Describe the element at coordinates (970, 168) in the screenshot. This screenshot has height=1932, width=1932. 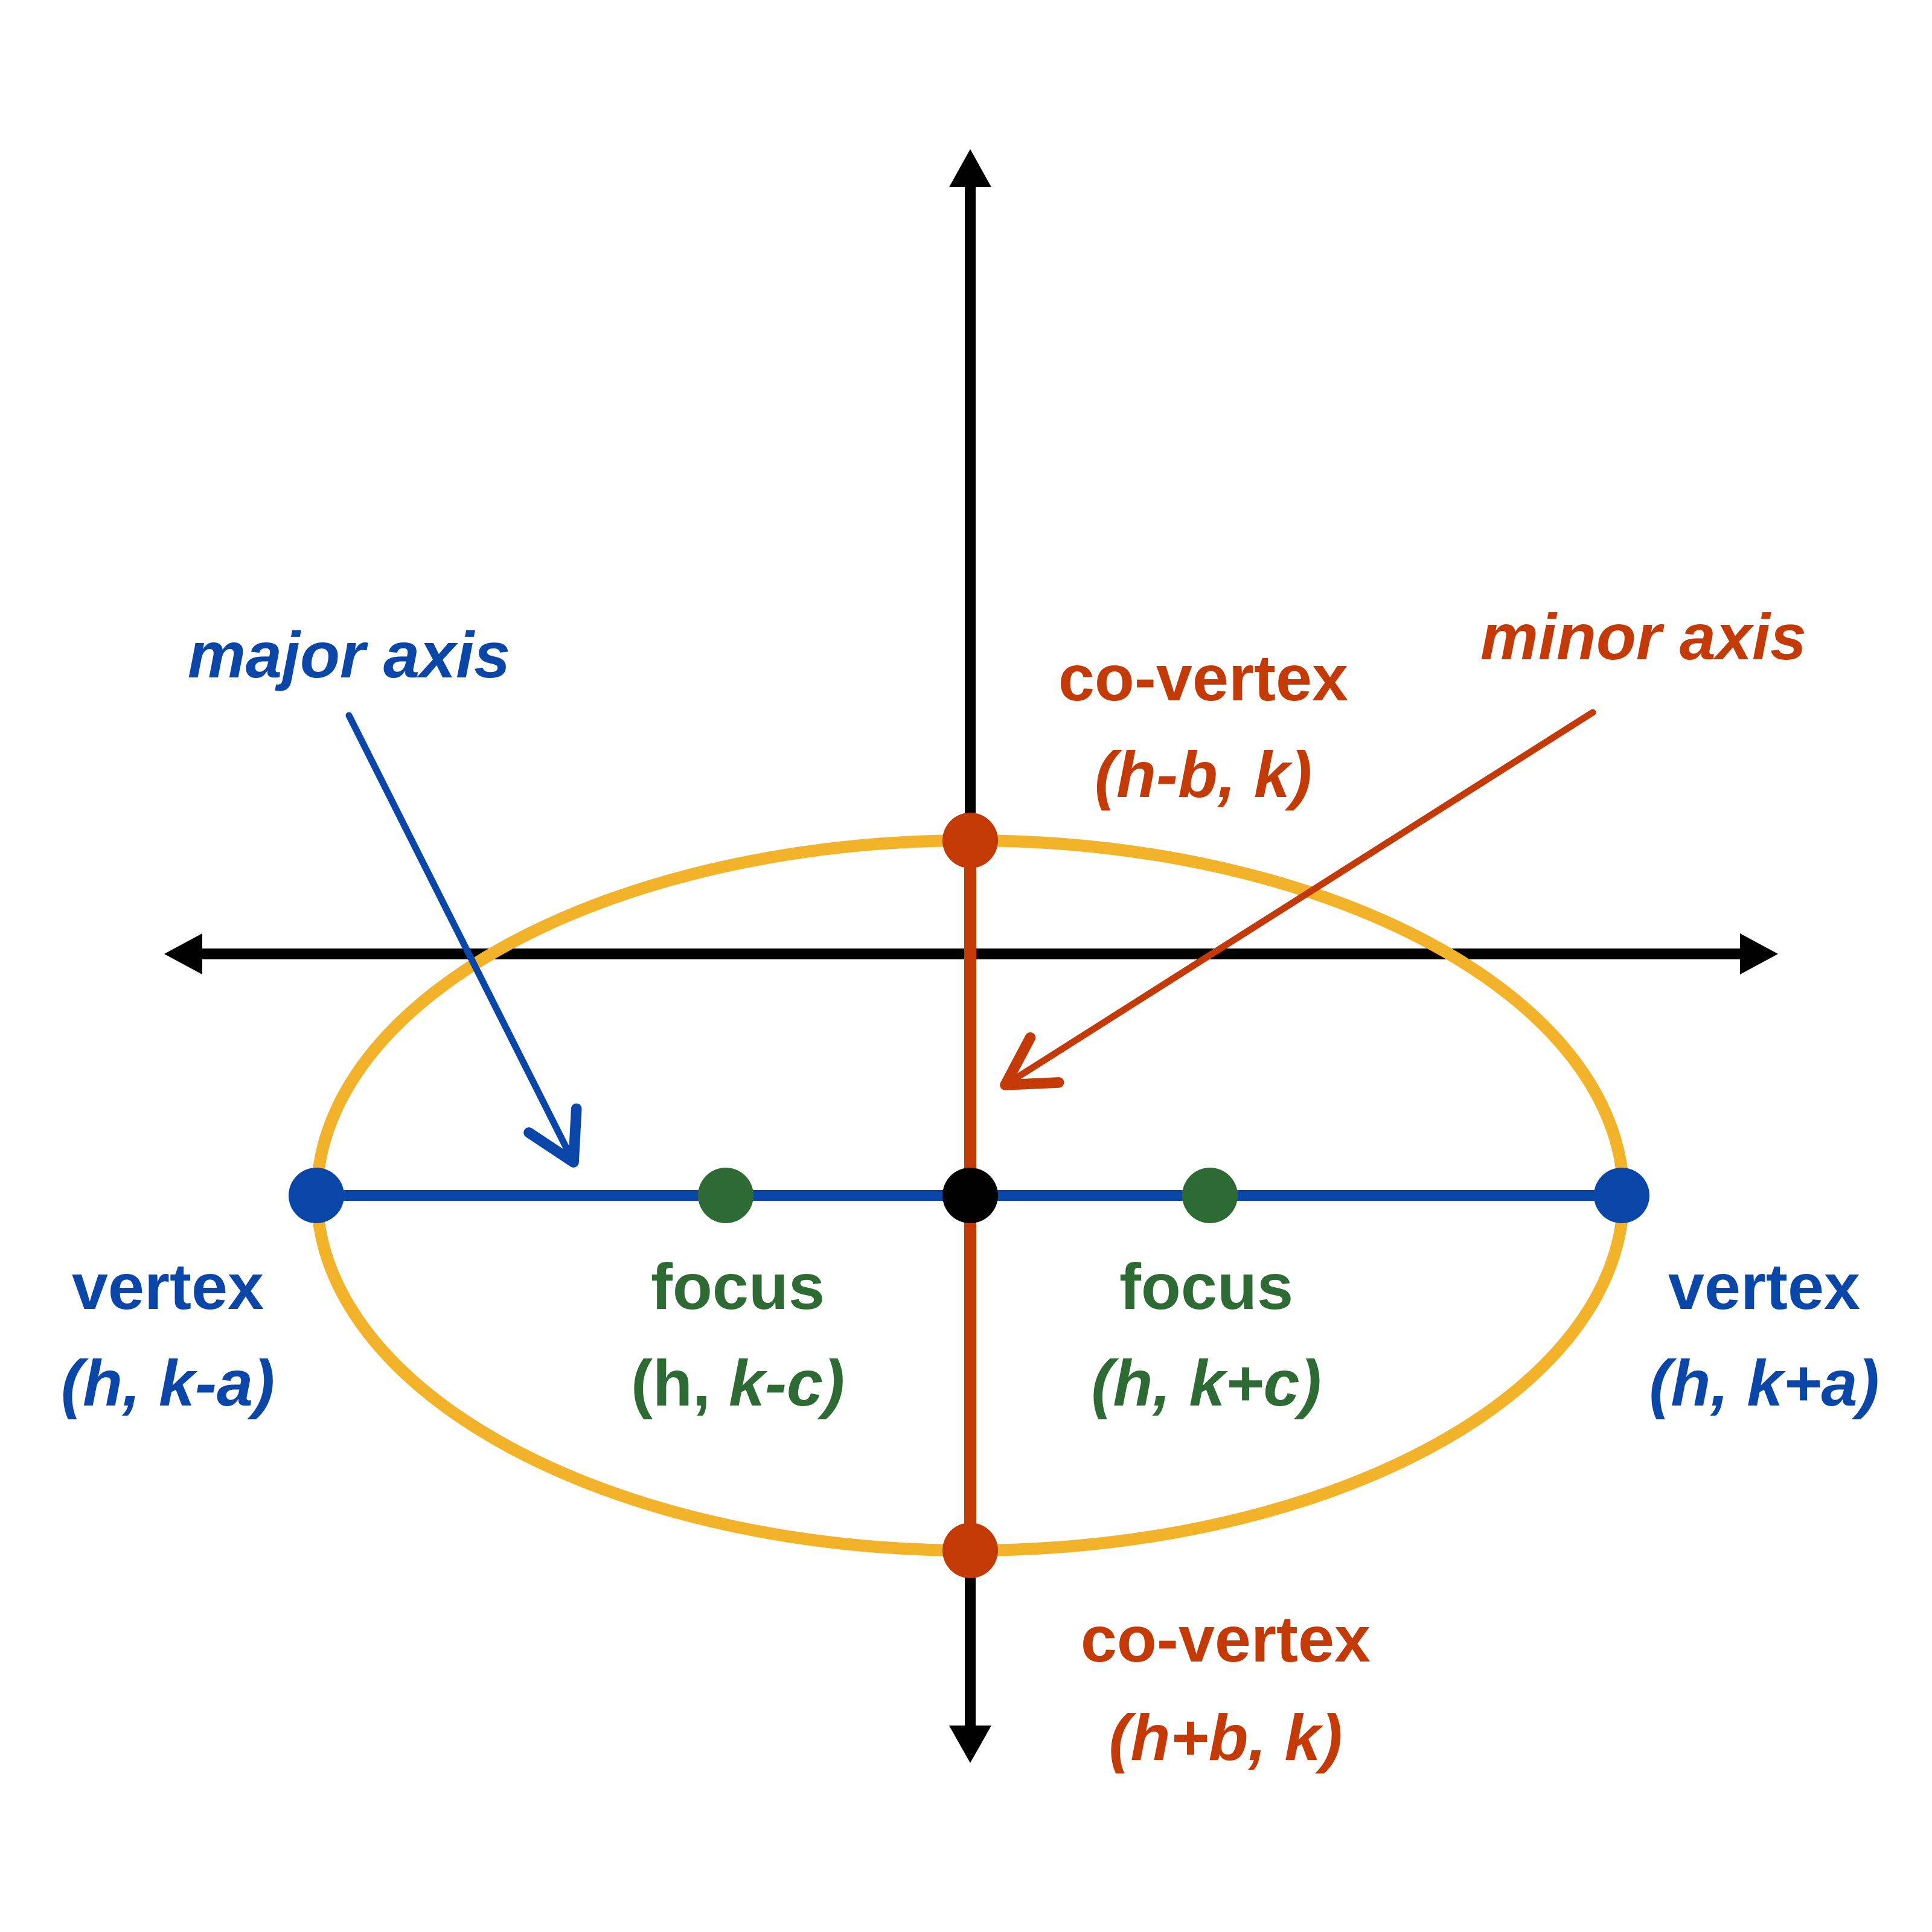
I see `y-axis-top-arrowhead` at that location.